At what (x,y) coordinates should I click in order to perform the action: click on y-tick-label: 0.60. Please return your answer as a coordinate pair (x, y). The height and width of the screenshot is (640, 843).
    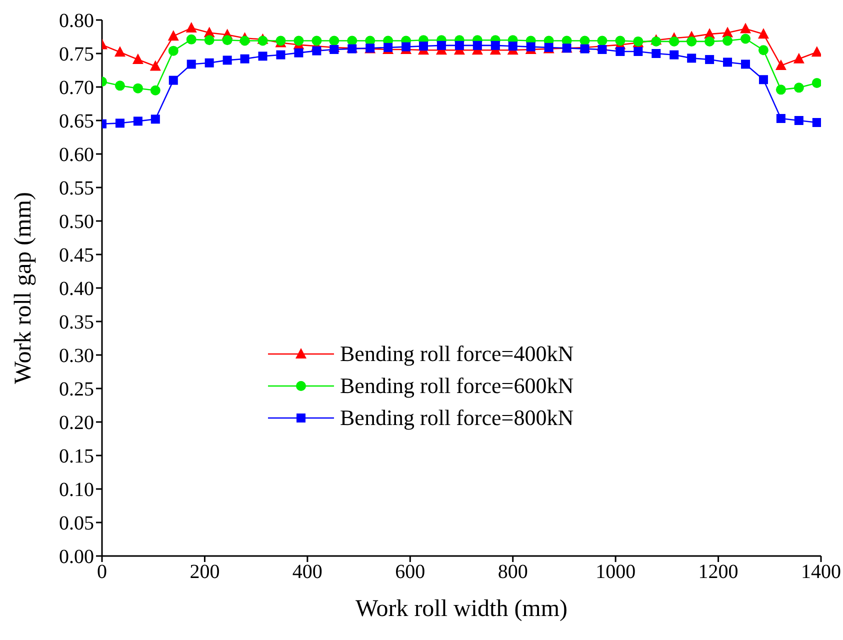
    Looking at the image, I should click on (76, 155).